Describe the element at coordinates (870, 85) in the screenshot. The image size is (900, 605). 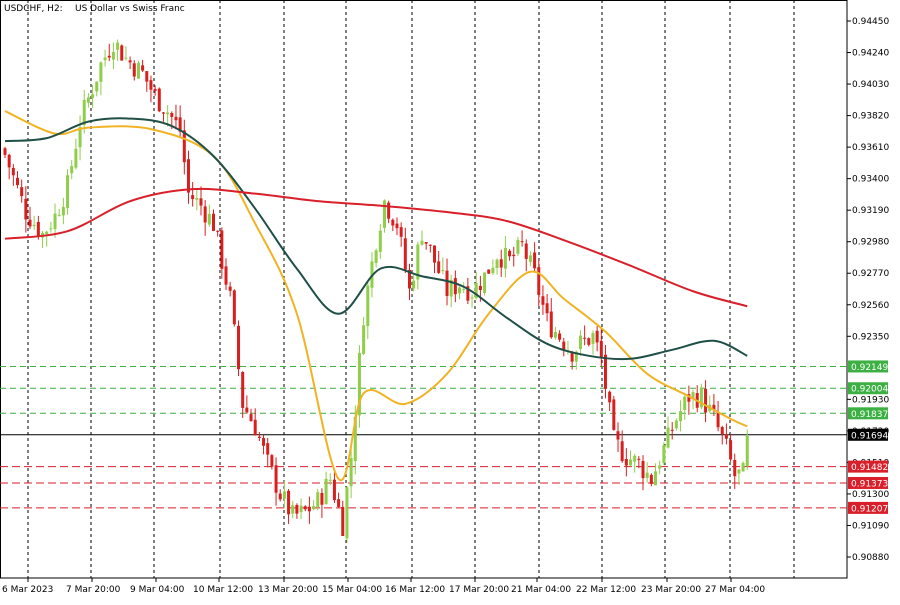
I see `y-tick-label: 0.94030` at that location.